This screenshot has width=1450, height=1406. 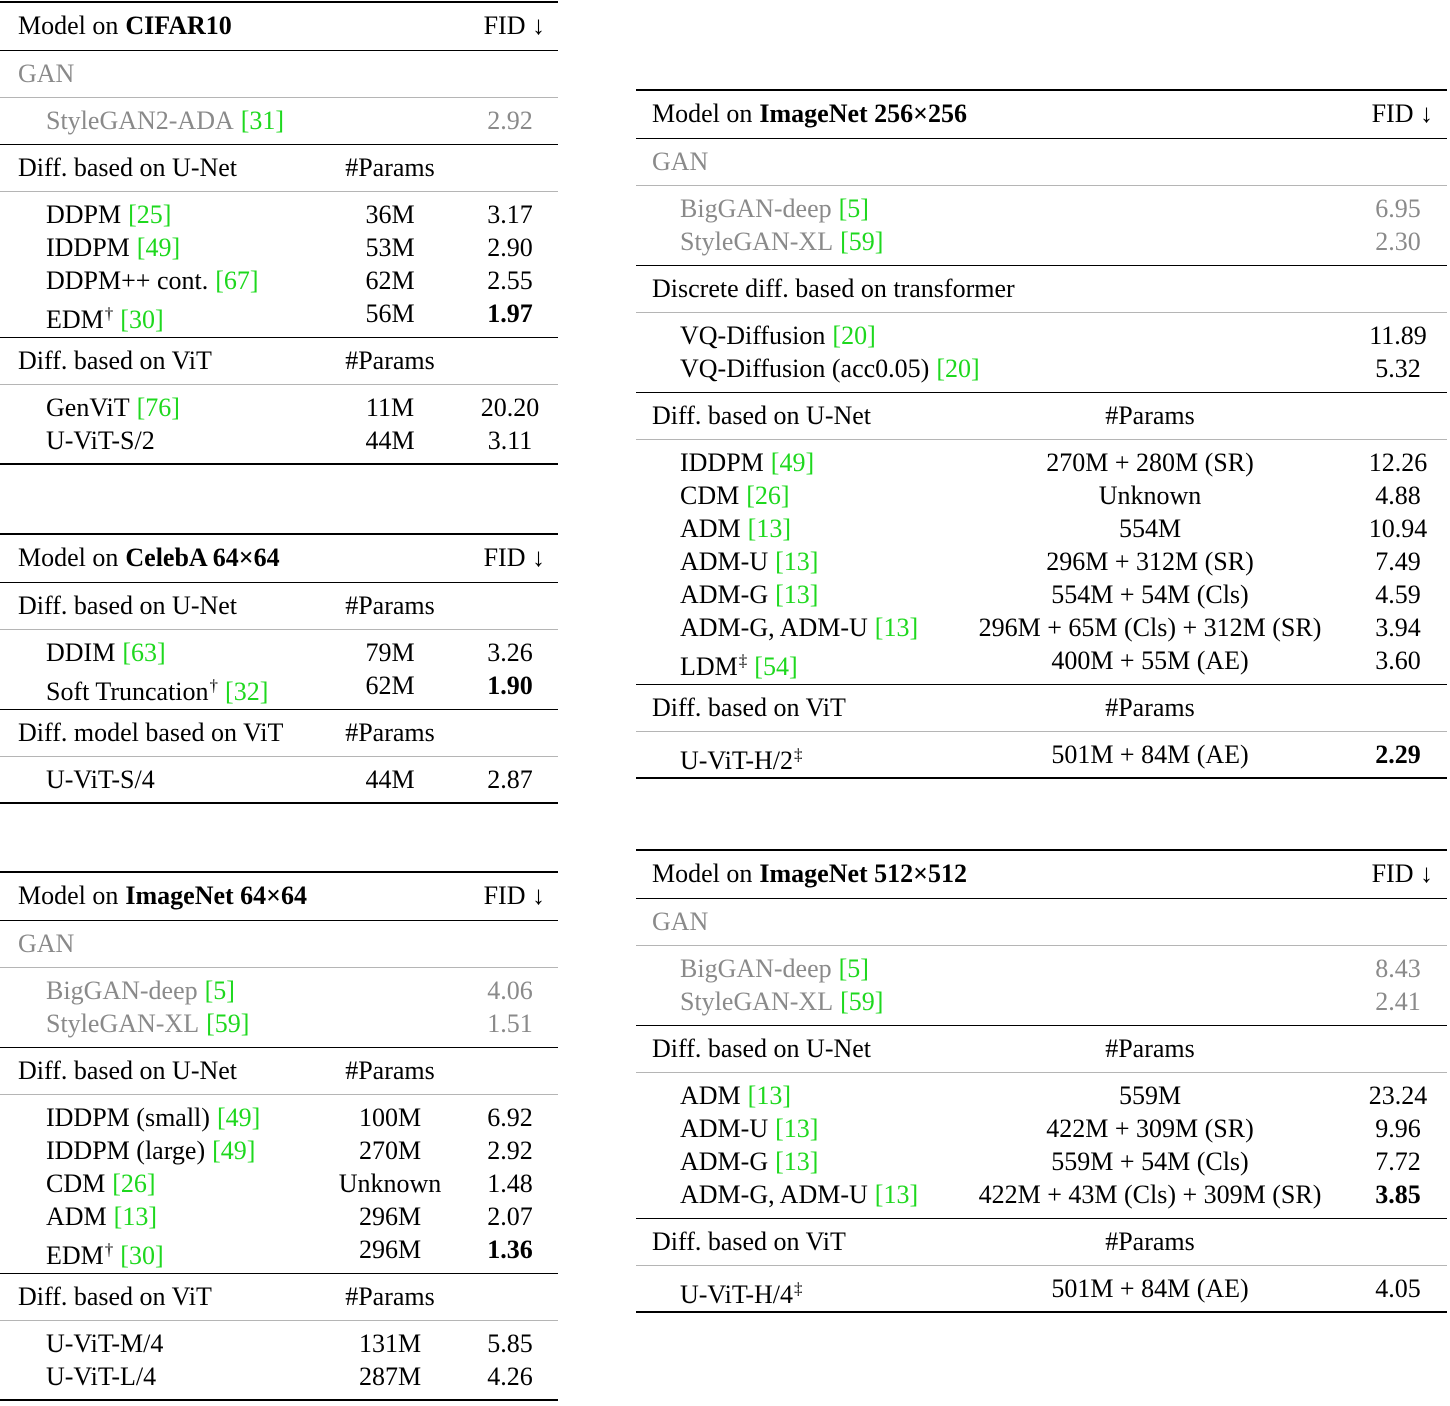 I want to click on fid: 6.92, so click(x=510, y=1117).